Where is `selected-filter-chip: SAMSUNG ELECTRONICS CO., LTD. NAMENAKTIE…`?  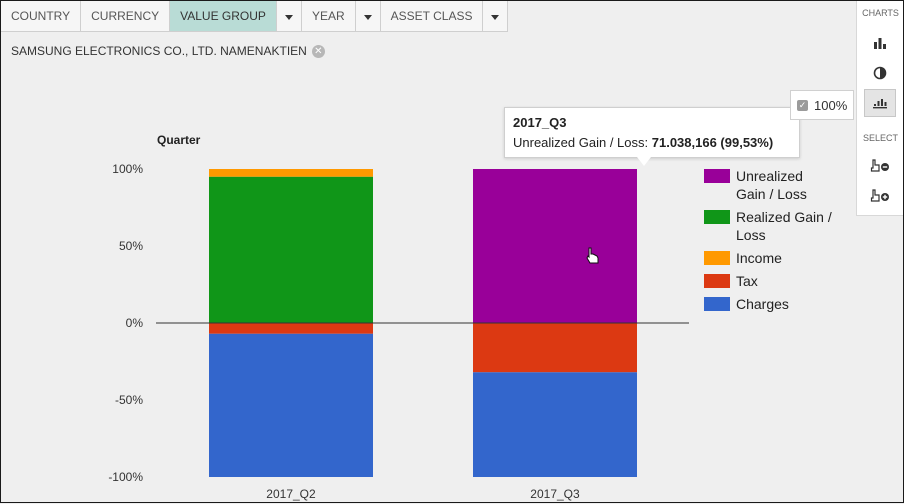 selected-filter-chip: SAMSUNG ELECTRONICS CO., LTD. NAMENAKTIE… is located at coordinates (168, 51).